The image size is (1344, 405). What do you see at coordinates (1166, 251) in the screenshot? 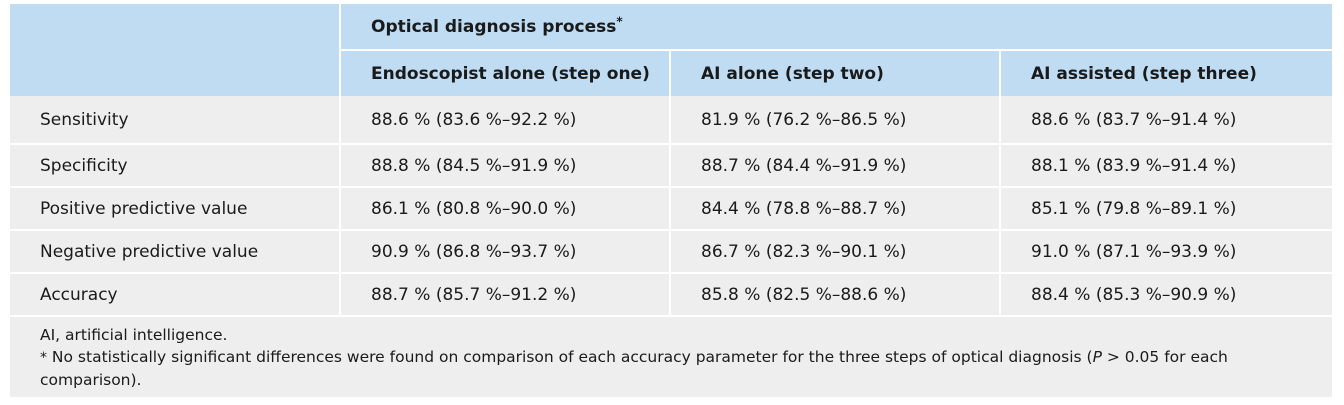
I see `table-cell: 91.0 % (87.1 %–93.9 %)` at bounding box center [1166, 251].